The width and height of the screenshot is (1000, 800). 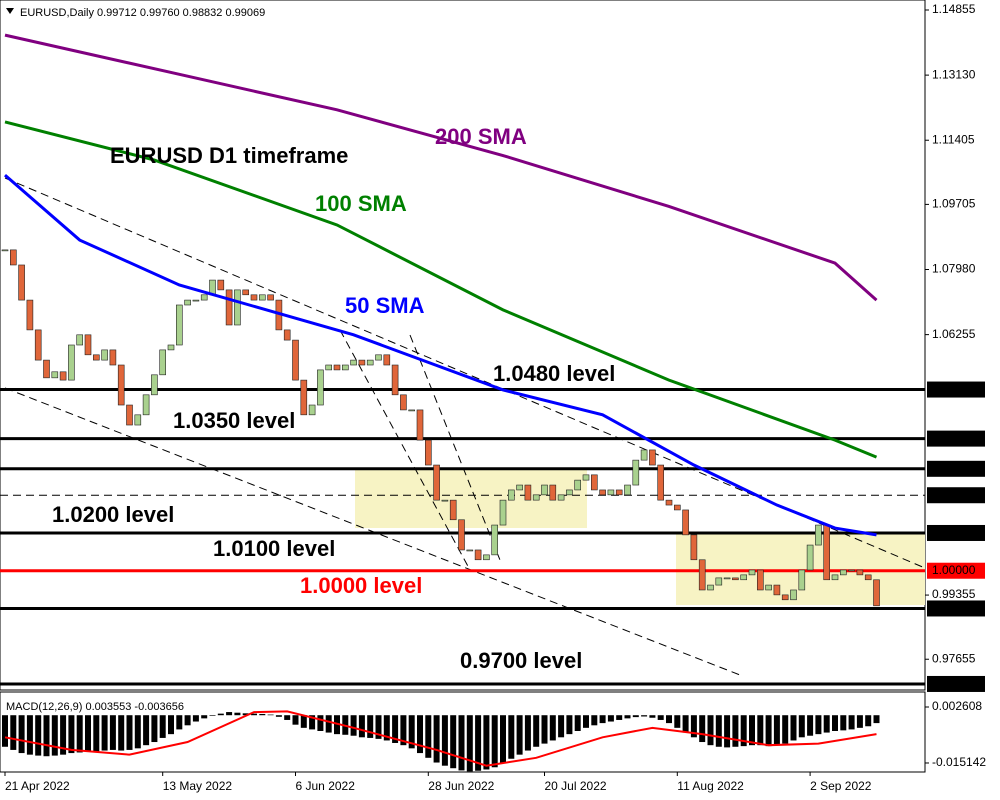 What do you see at coordinates (954, 683) in the screenshot?
I see `level-label: 0.97000` at bounding box center [954, 683].